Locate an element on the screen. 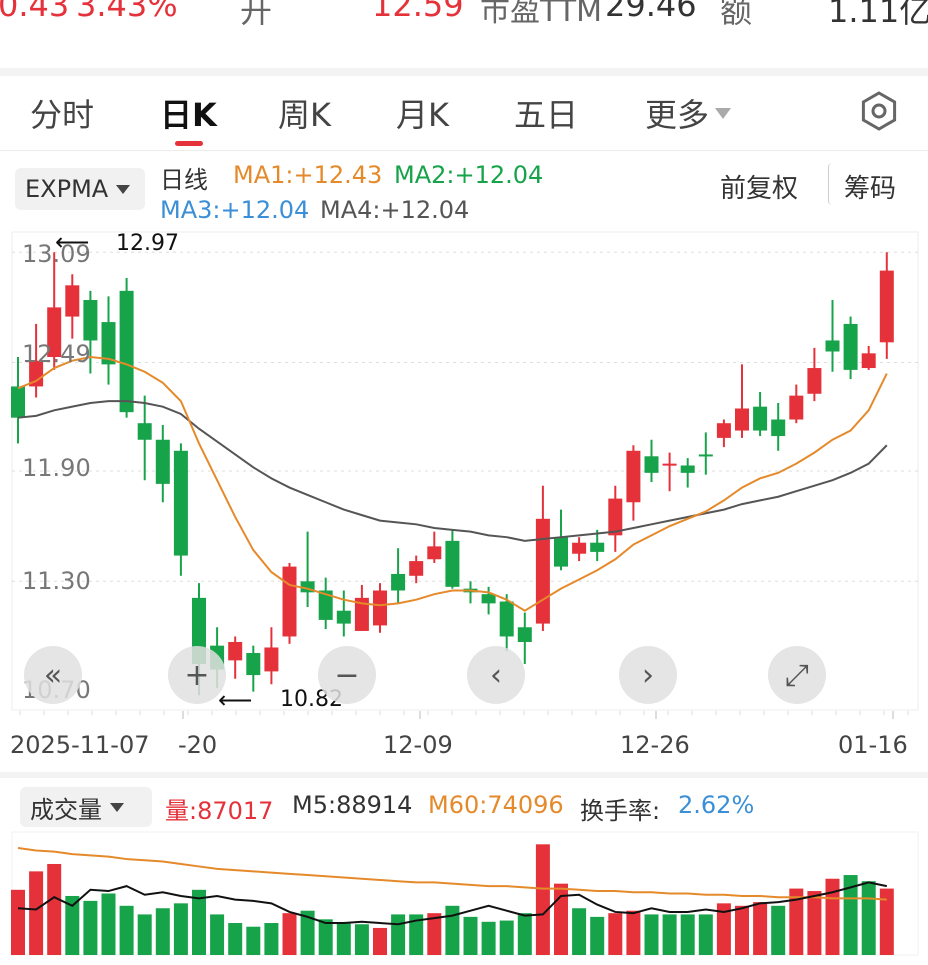 The height and width of the screenshot is (965, 928). double-left-icon: « is located at coordinates (53, 675).